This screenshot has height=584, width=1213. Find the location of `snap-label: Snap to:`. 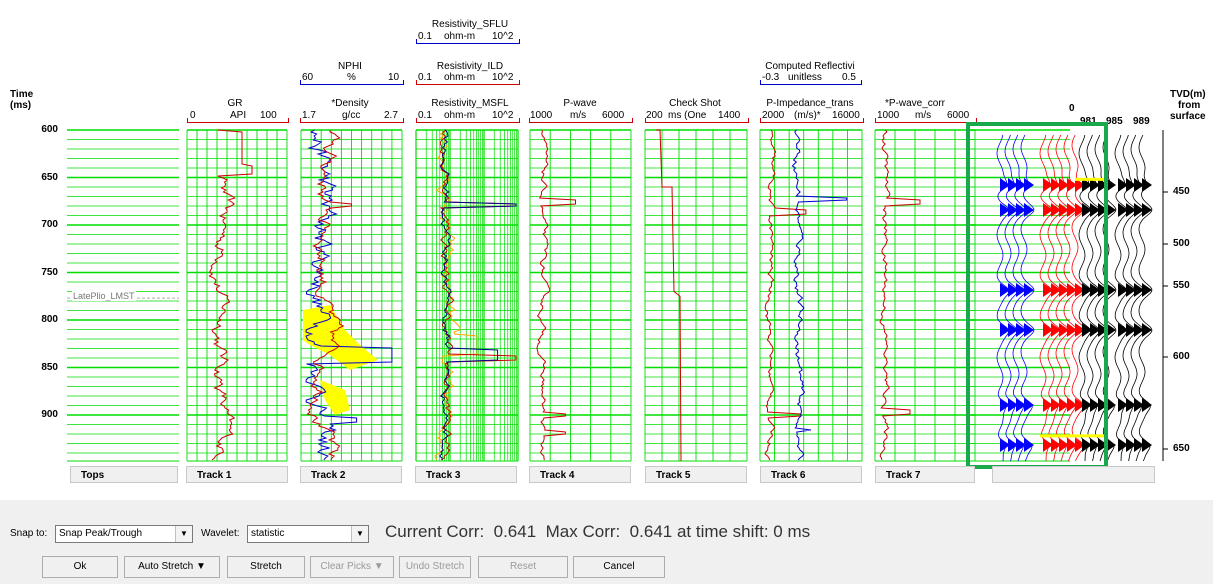

snap-label: Snap to: is located at coordinates (29, 533).